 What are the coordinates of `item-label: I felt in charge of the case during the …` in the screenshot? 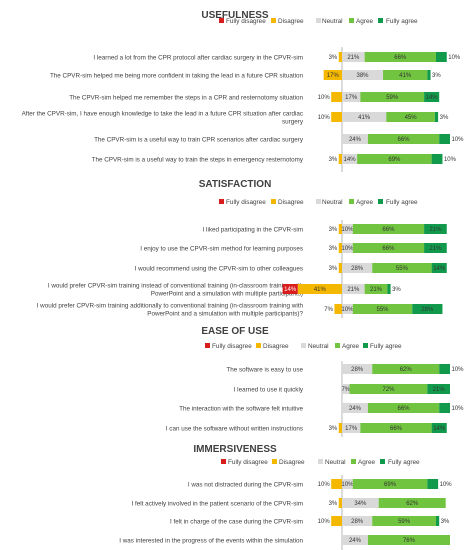 It's located at (236, 521).